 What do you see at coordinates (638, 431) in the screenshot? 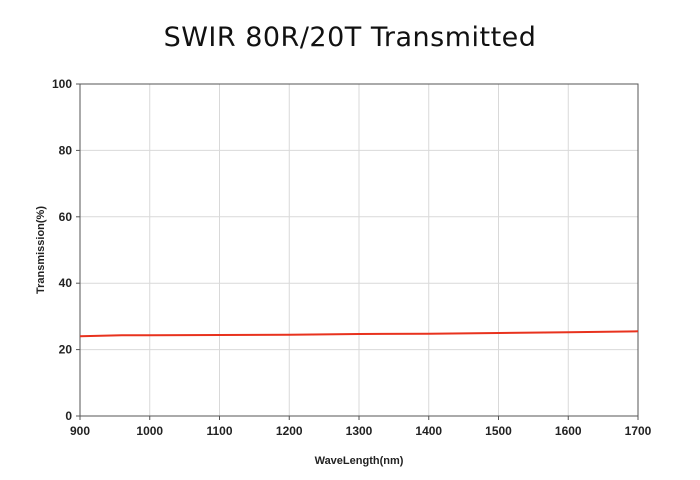
I see `x-tick-label: 1700` at bounding box center [638, 431].